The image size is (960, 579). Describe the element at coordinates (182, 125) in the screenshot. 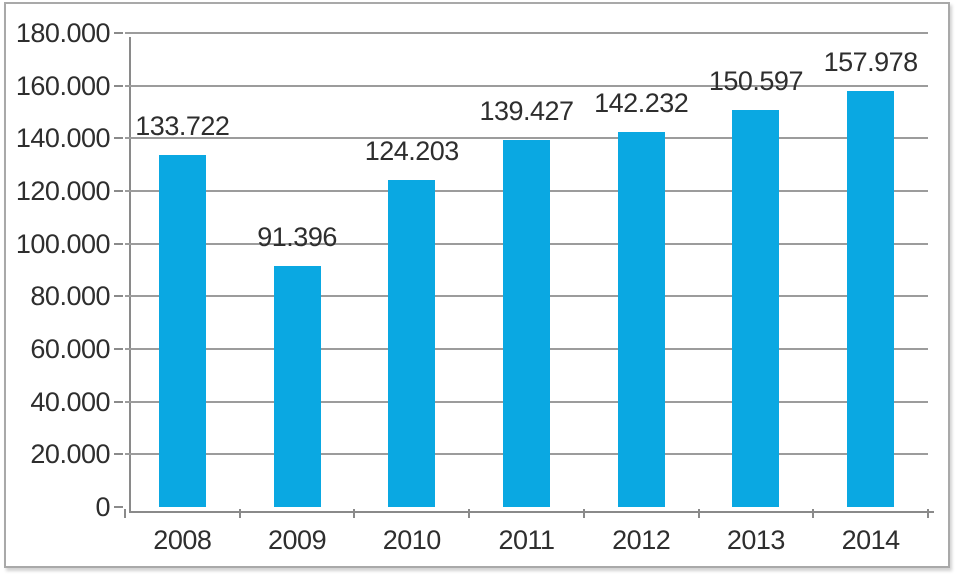

I see `bar-value-label: 133.722` at that location.